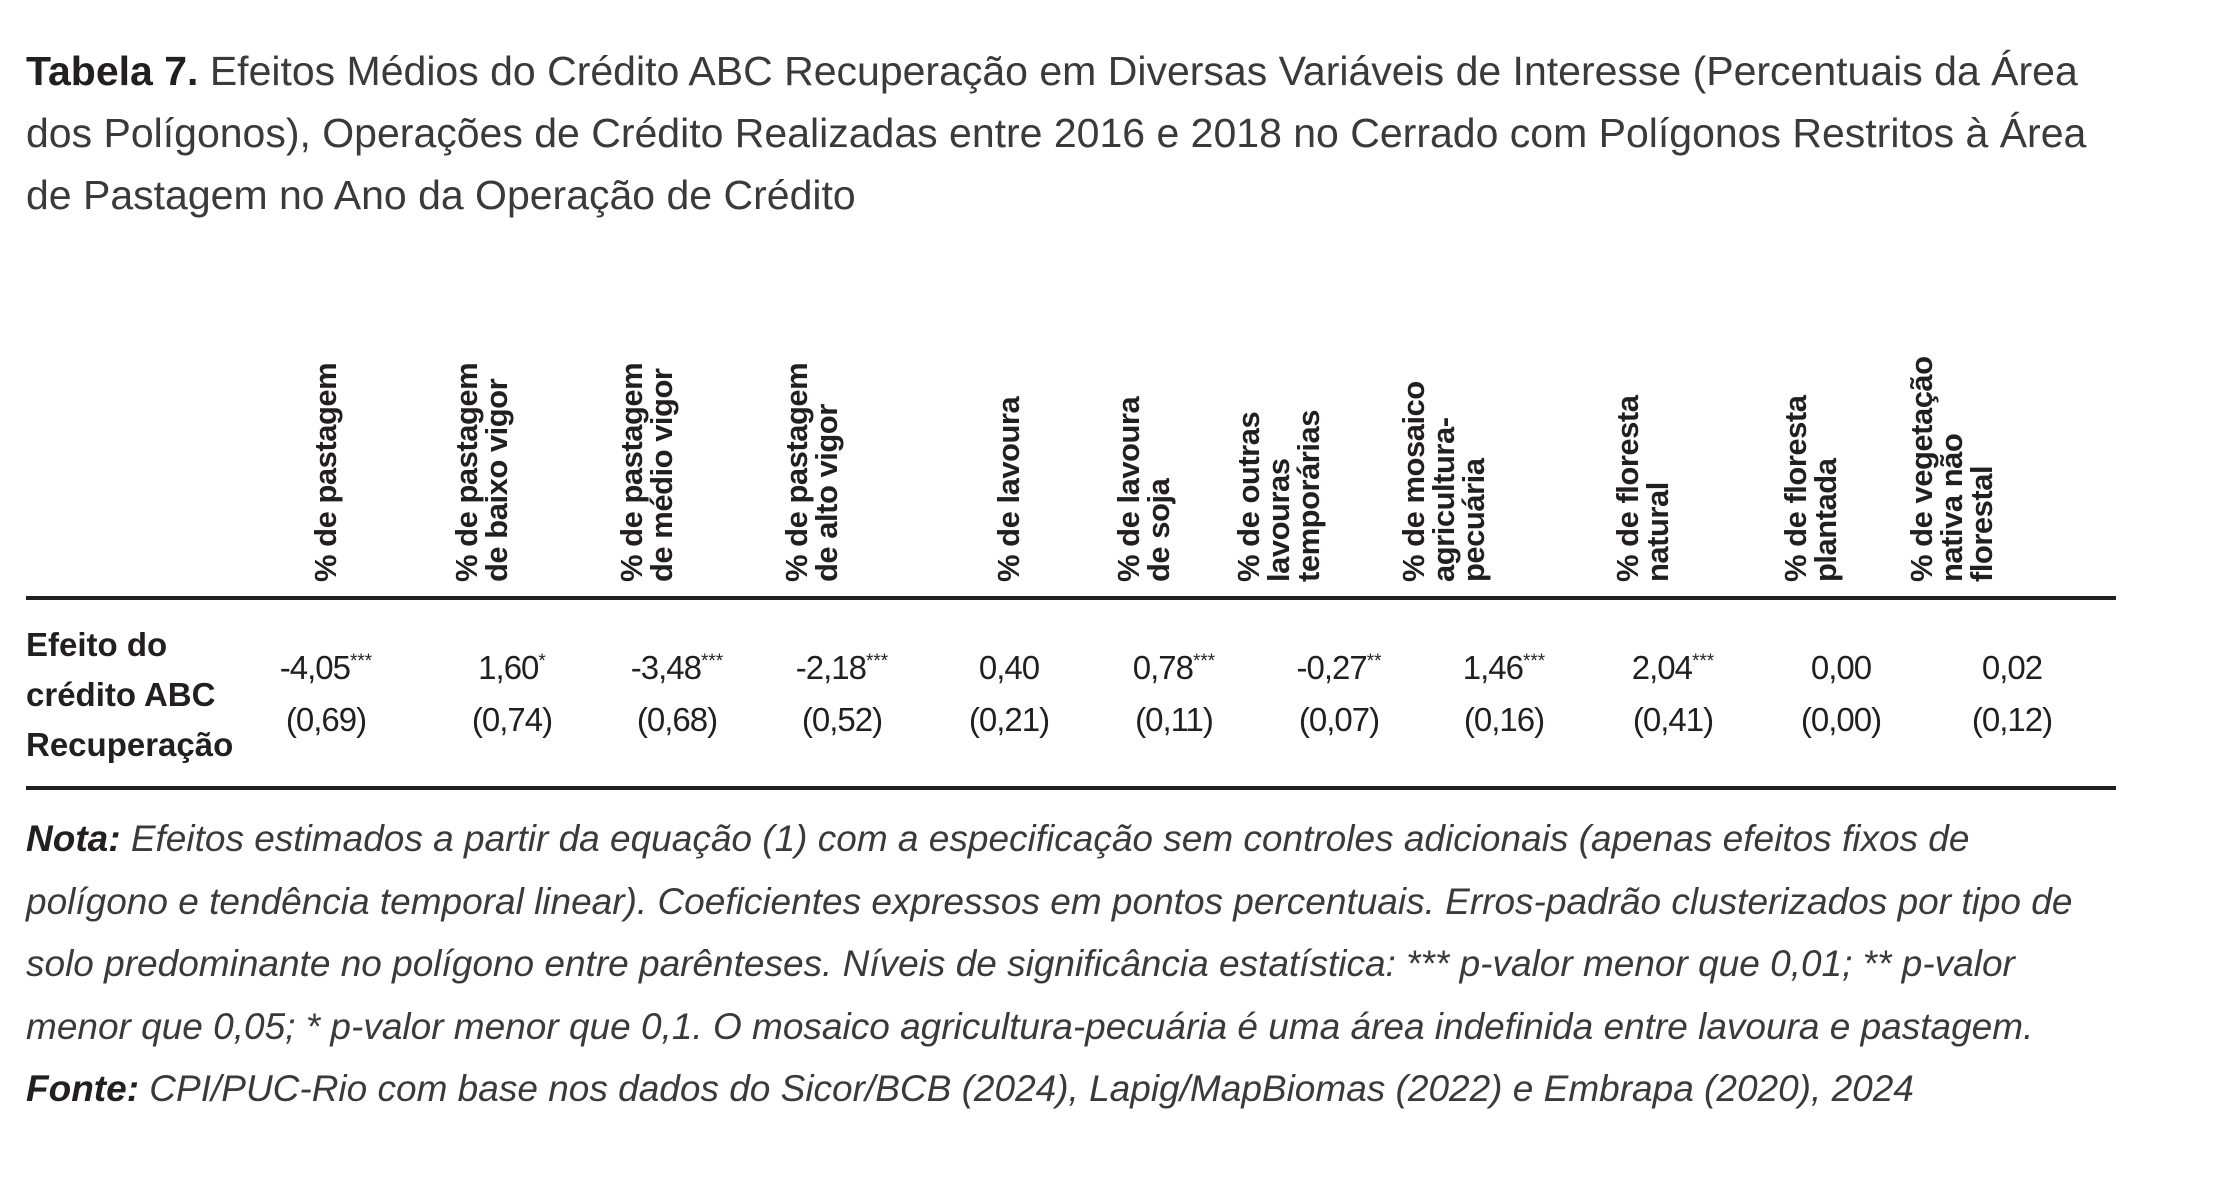 The height and width of the screenshot is (1199, 2214). I want to click on coefficient-value: 0,78***, so click(1174, 668).